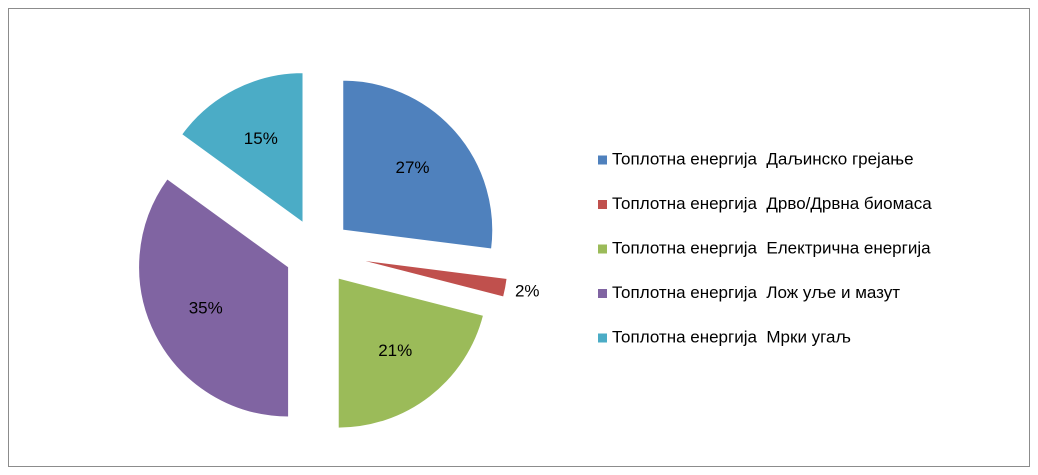  What do you see at coordinates (763, 158) in the screenshot?
I see `legend-label: Топлотна енергија Даљинско грејање` at bounding box center [763, 158].